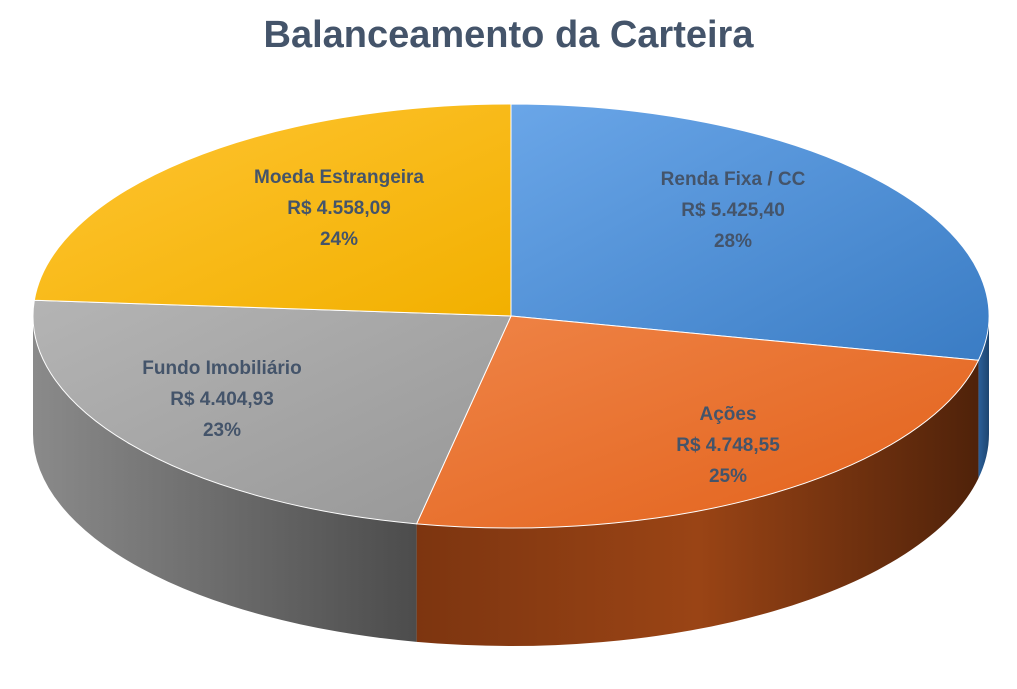  Describe the element at coordinates (728, 476) in the screenshot. I see `slice-percent-label: 25%` at that location.